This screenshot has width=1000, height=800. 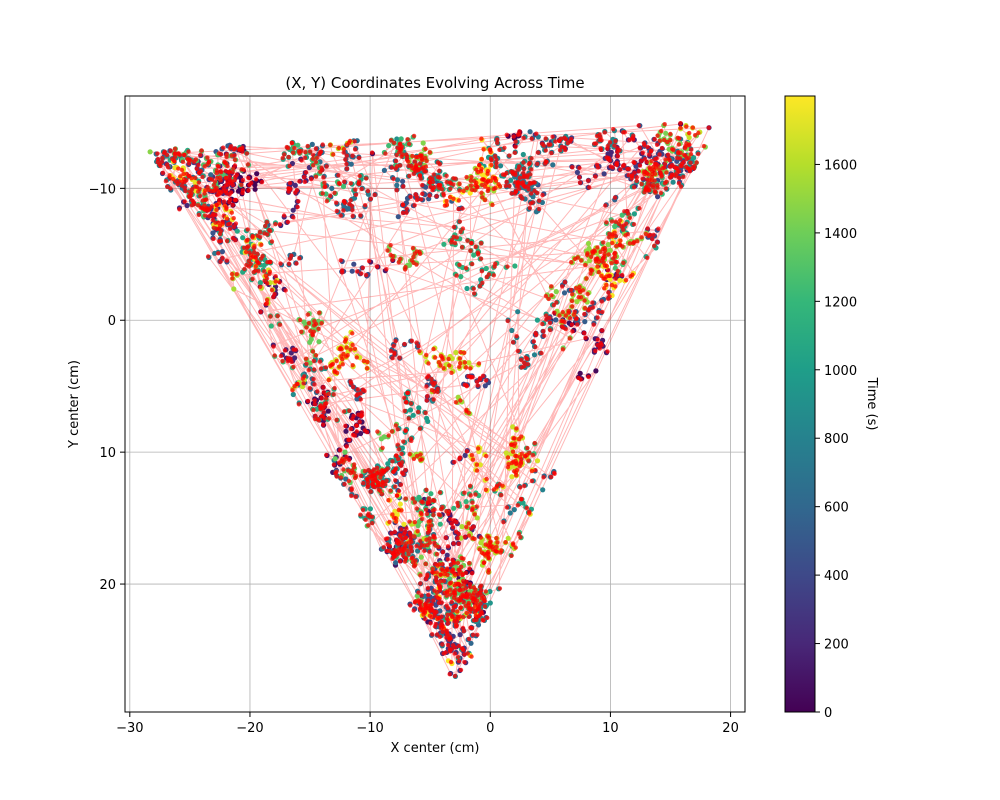 I want to click on chart-title: (X, Y) Coordinates Evolving Across Time, so click(x=434, y=83).